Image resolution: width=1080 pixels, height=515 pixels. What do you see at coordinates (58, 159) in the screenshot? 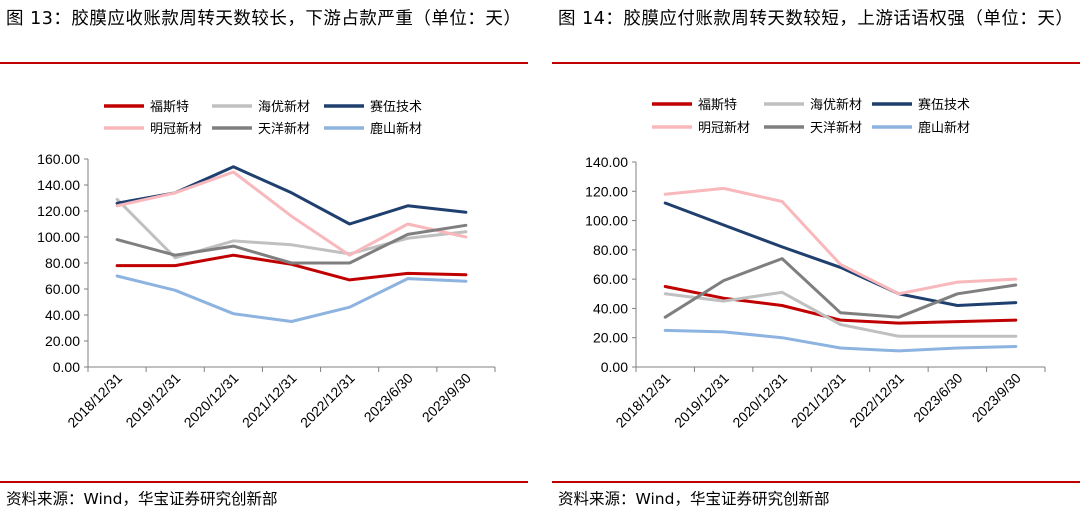
I see `y-tick-label: 160.00` at bounding box center [58, 159].